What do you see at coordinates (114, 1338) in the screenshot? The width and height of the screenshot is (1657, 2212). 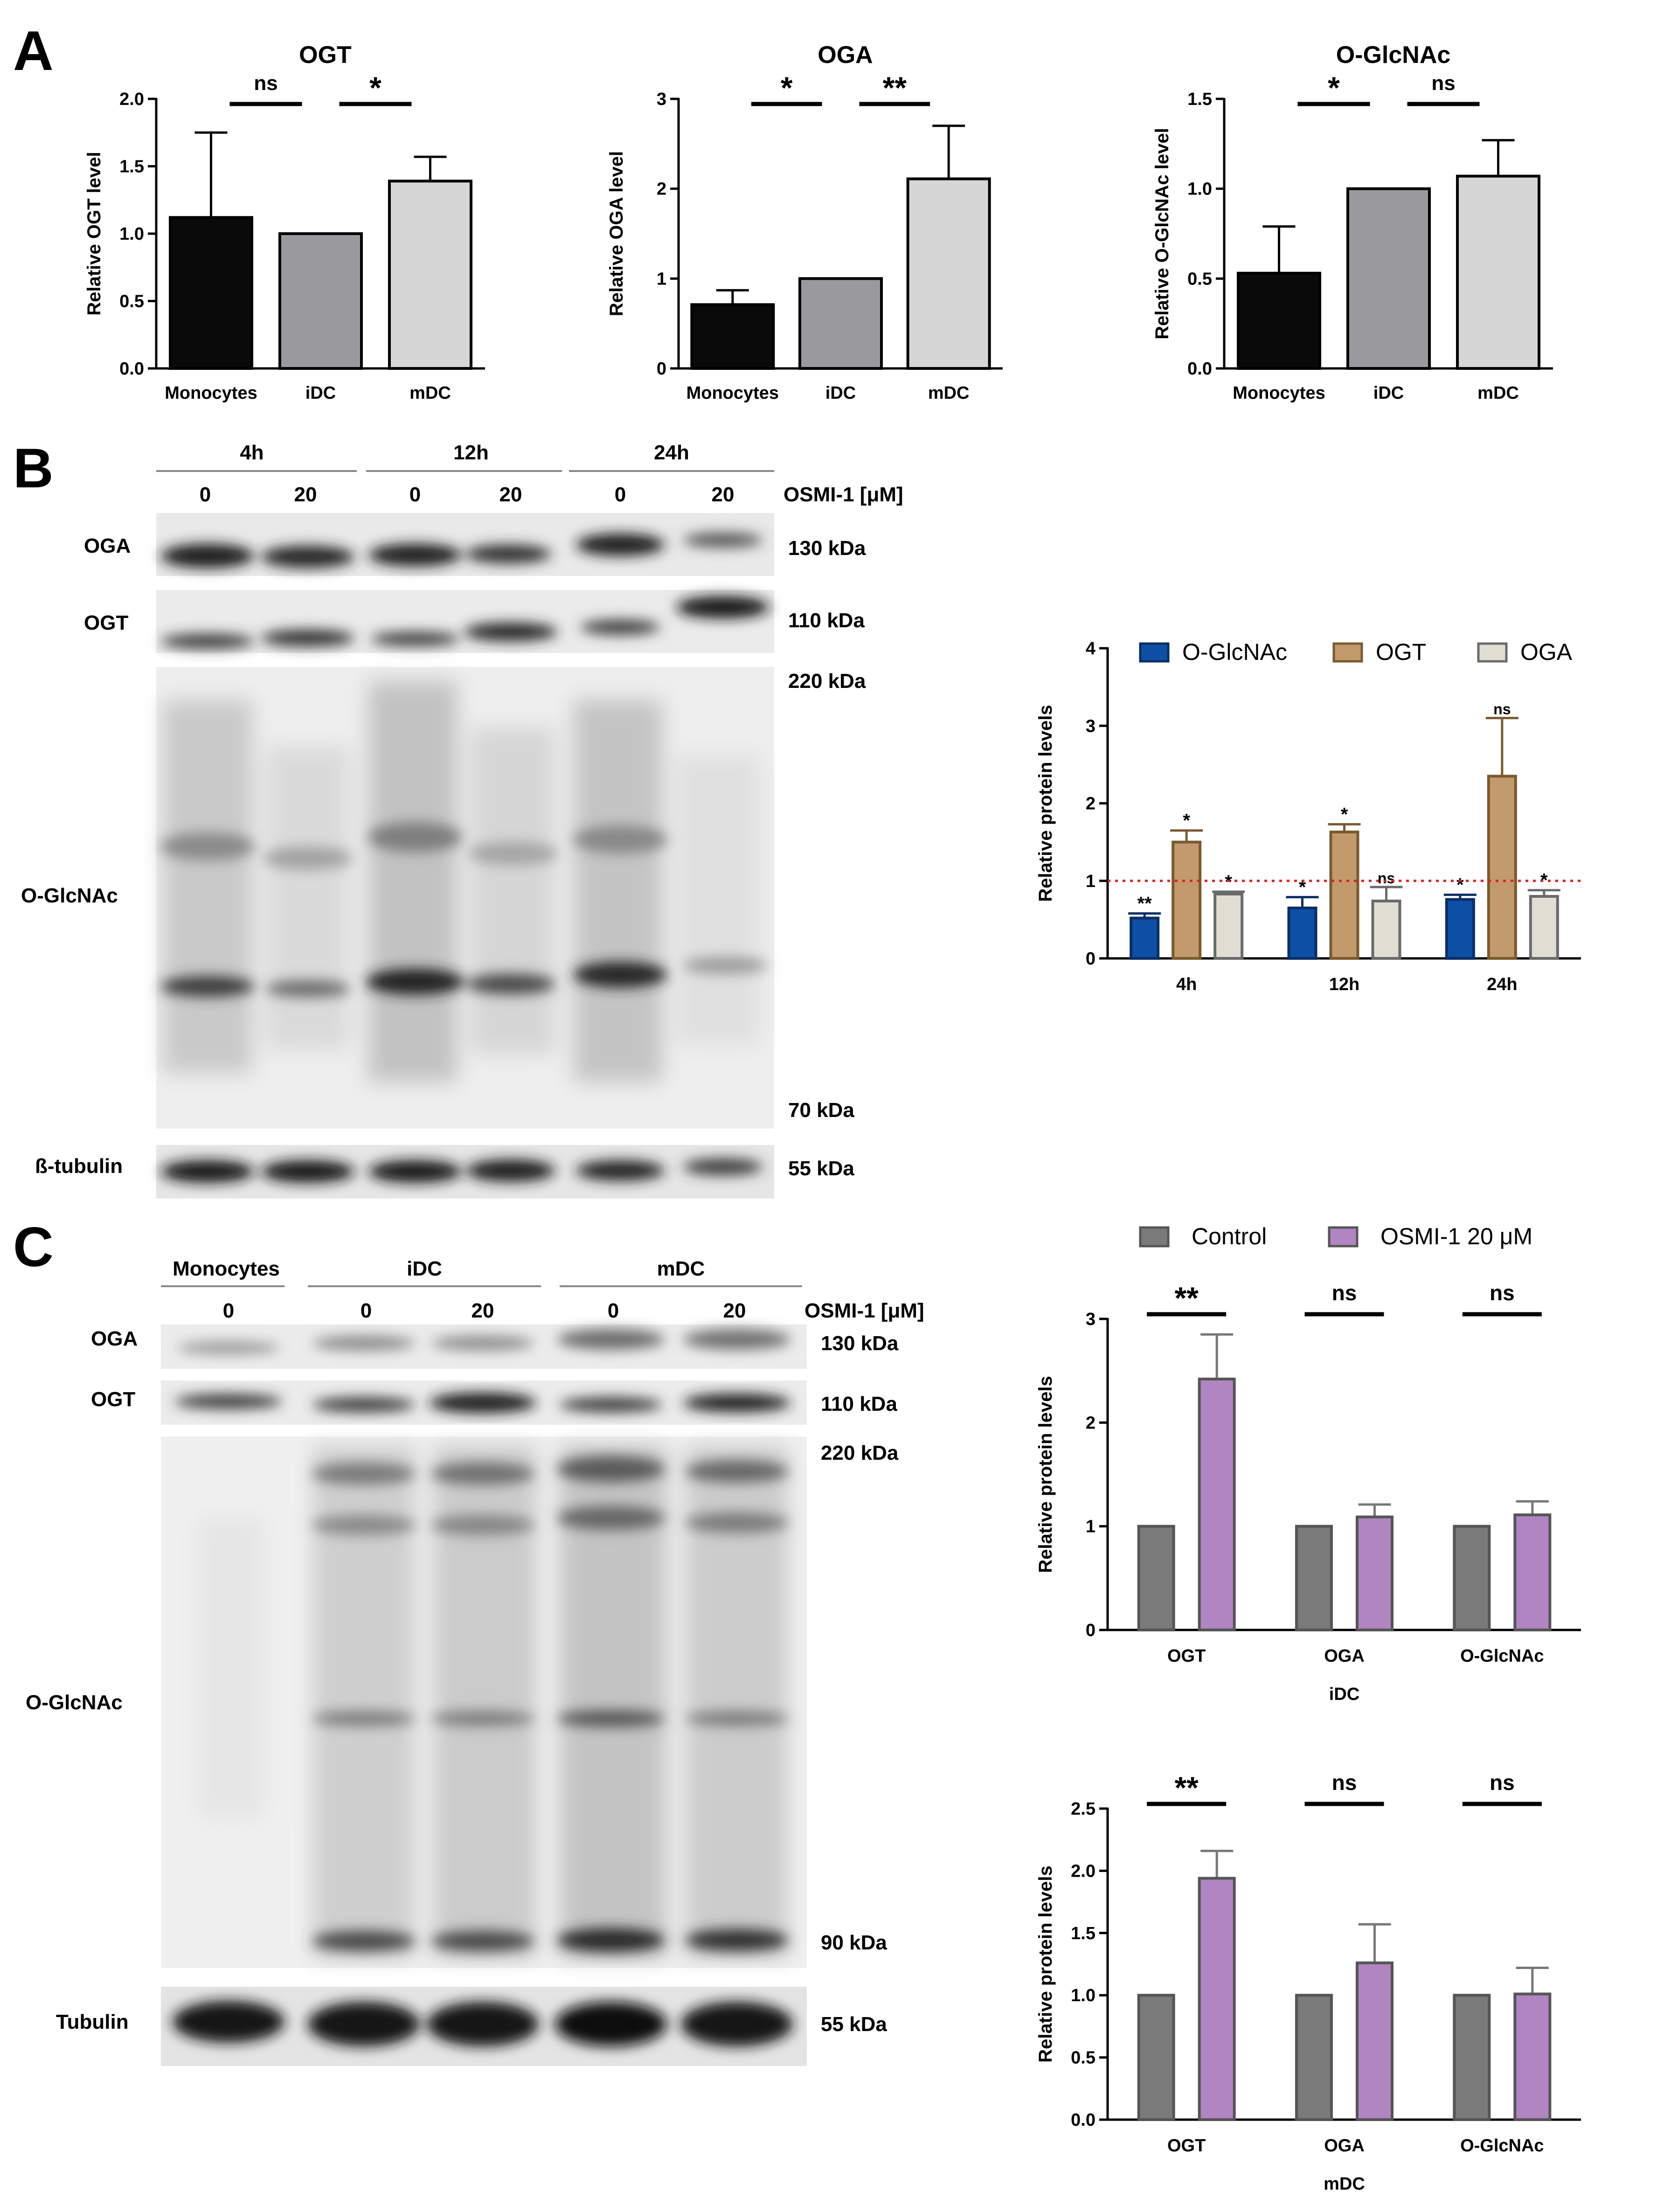 I see `blot-c-row-oga: OGA` at bounding box center [114, 1338].